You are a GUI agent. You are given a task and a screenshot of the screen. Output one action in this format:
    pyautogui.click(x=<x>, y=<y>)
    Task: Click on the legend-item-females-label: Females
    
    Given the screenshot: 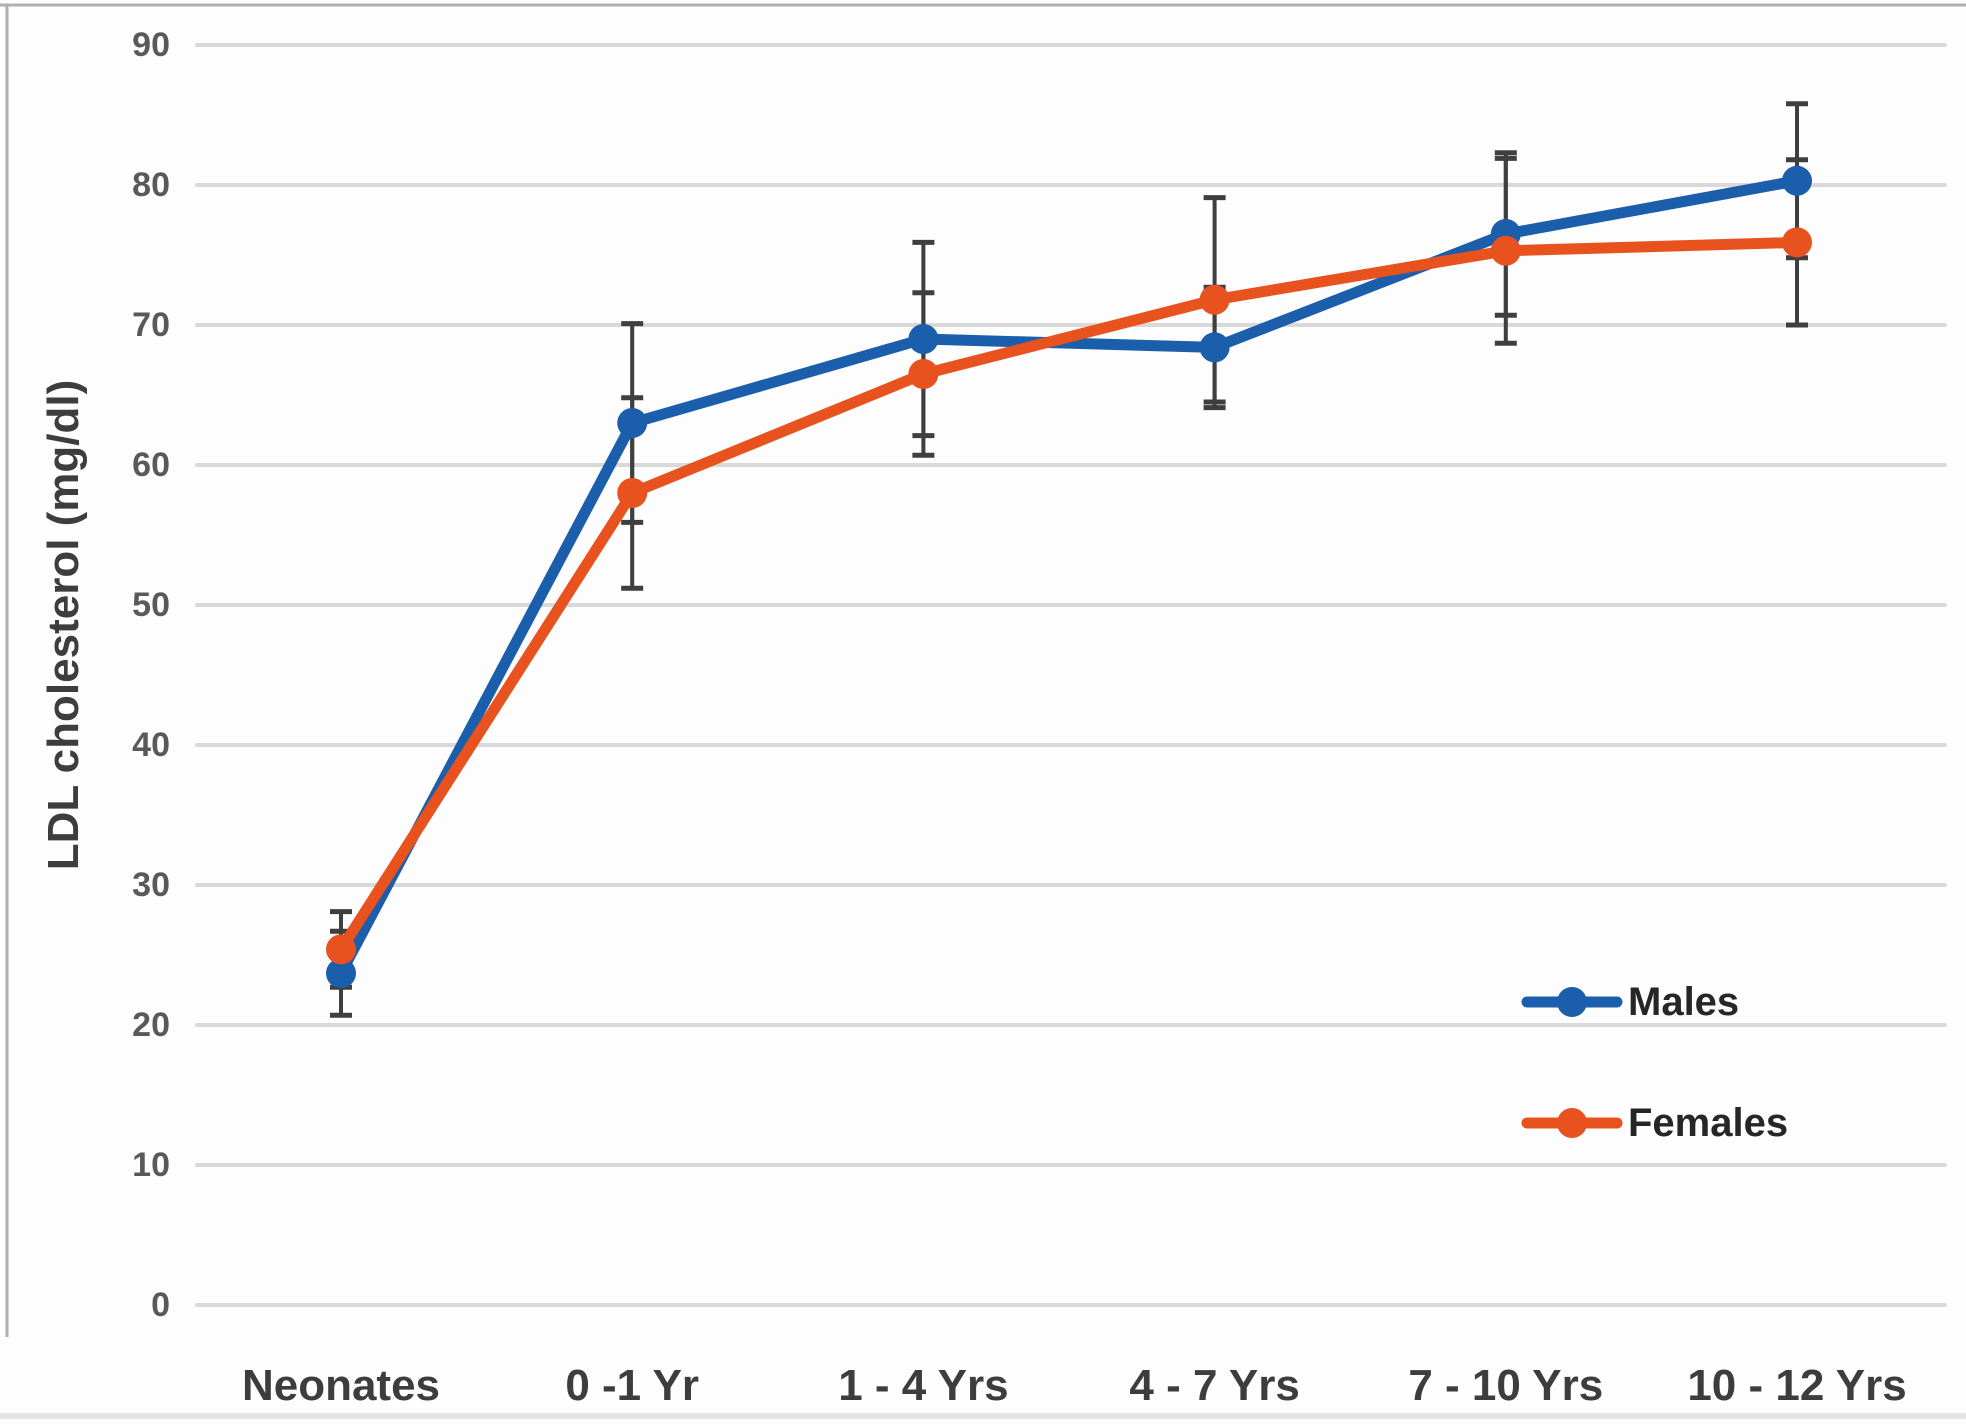 What is the action you would take?
    pyautogui.click(x=1708, y=1123)
    